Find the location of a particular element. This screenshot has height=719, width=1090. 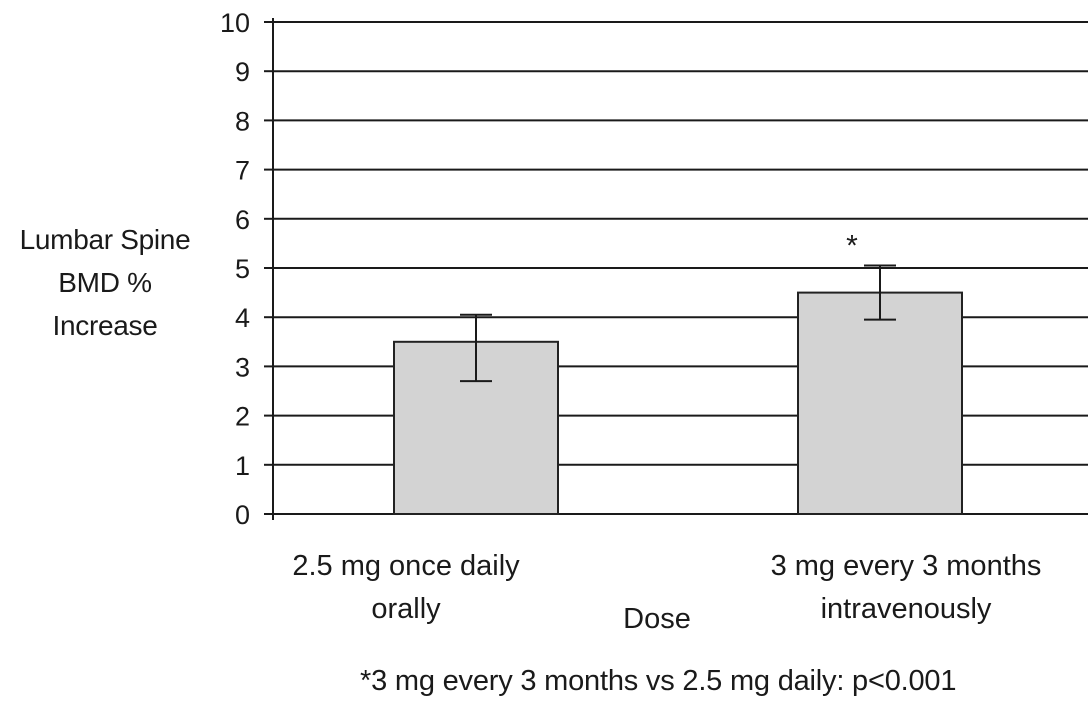

y-tick-label: 6 is located at coordinates (242, 220).